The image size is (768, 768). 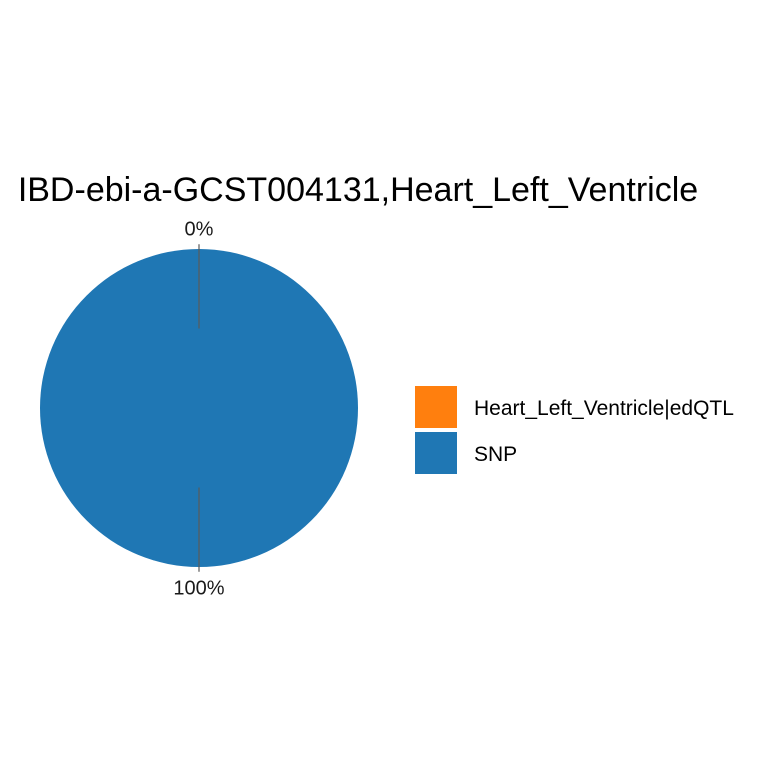 I want to click on legend-label-snp: SNP, so click(x=495, y=454).